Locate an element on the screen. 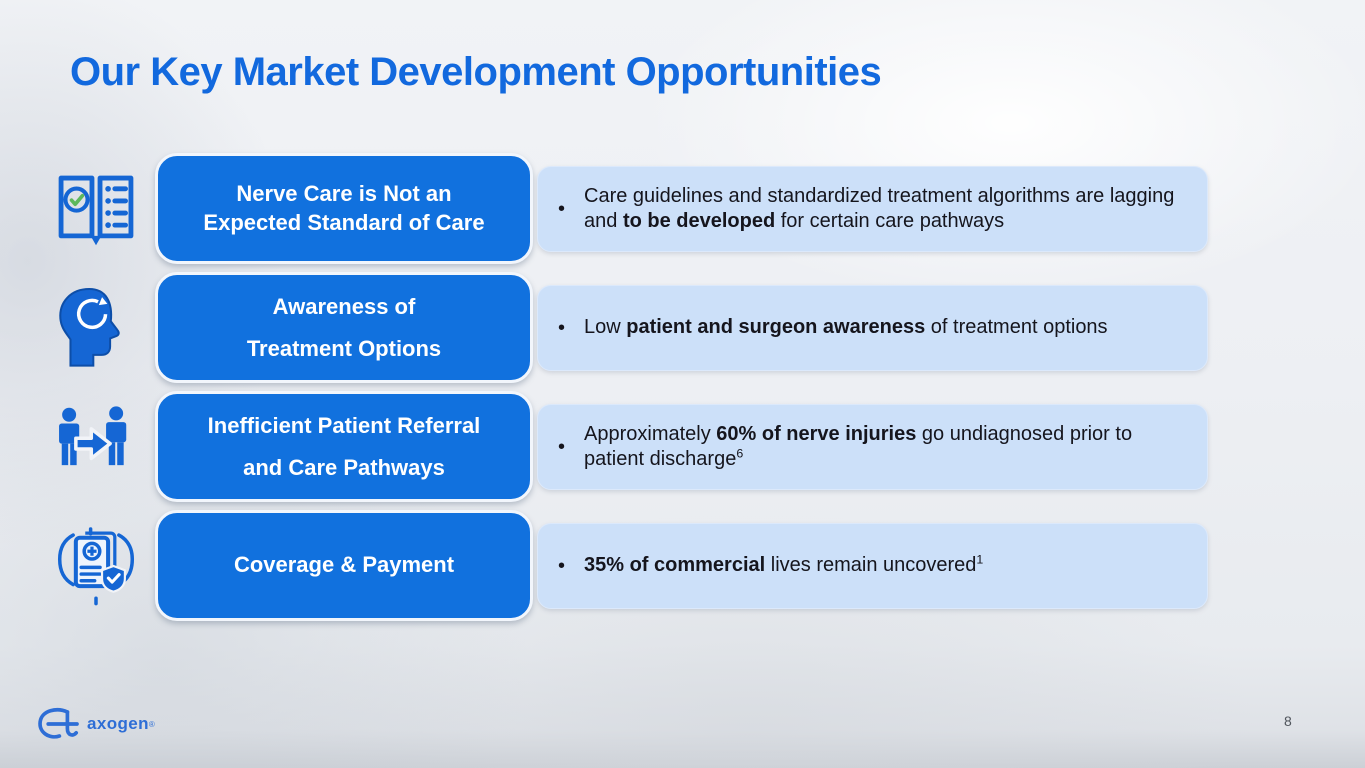 This screenshot has width=1365, height=768. opportunity-label-box: Awareness of Treatment Options is located at coordinates (344, 327).